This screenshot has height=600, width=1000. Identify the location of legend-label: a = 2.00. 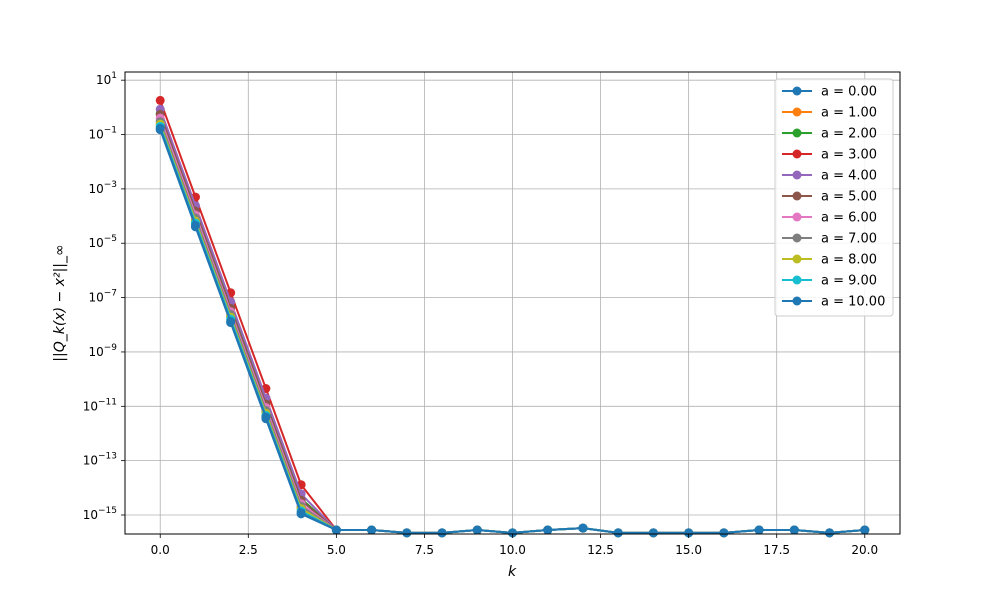
(849, 134).